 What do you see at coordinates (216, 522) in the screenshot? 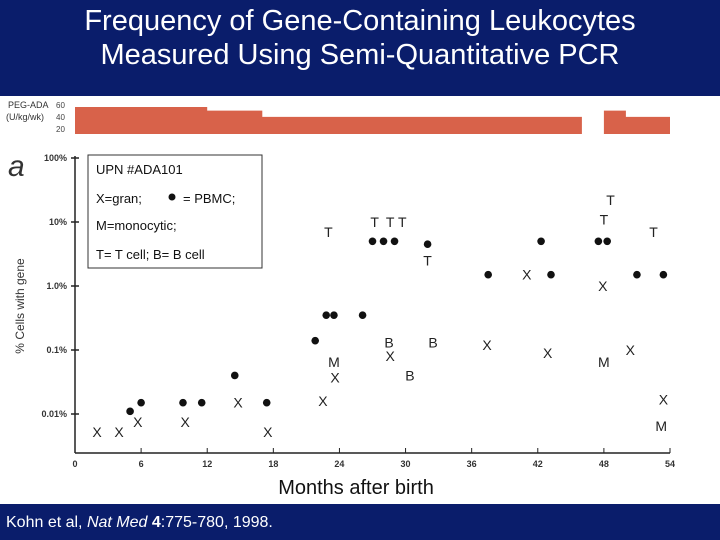
I see `citation-rest: :775-780, 1998.` at bounding box center [216, 522].